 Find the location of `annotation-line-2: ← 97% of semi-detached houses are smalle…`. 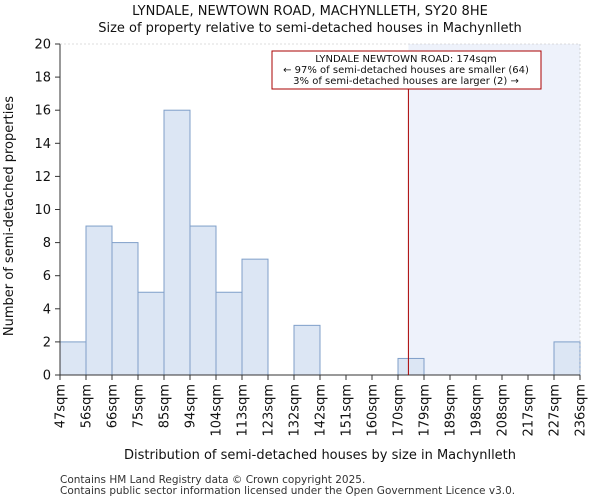

annotation-line-2: ← 97% of semi-detached houses are smalle… is located at coordinates (406, 70).